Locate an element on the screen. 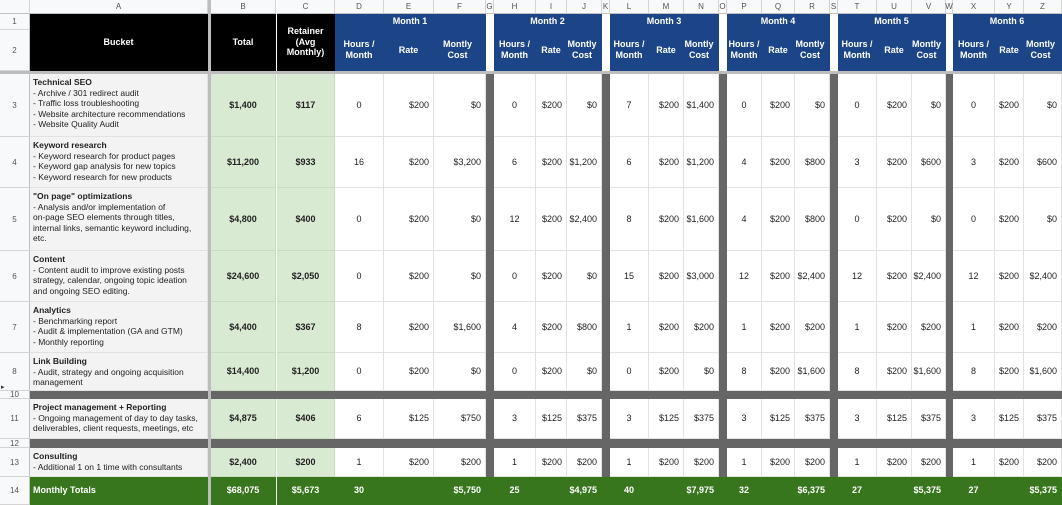 This screenshot has width=1062, height=505. retainer-cell: $406 is located at coordinates (306, 419).